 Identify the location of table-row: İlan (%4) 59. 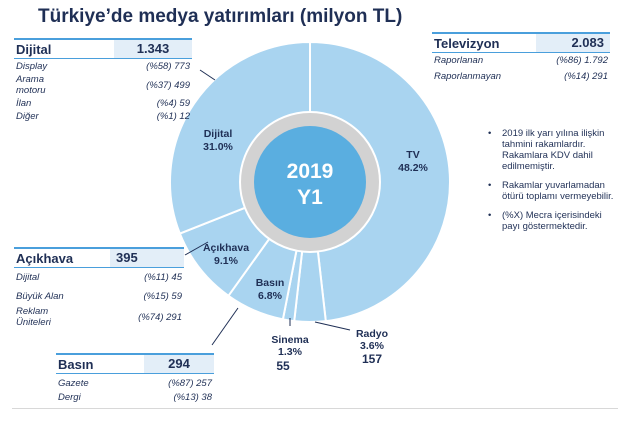
(103, 103).